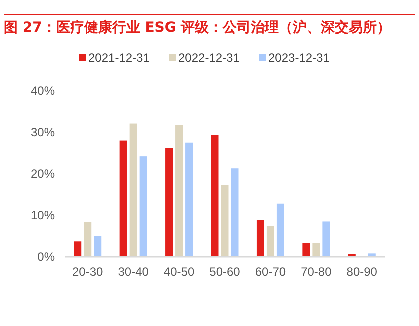  I want to click on y-tick-label: 10%, so click(43, 215).